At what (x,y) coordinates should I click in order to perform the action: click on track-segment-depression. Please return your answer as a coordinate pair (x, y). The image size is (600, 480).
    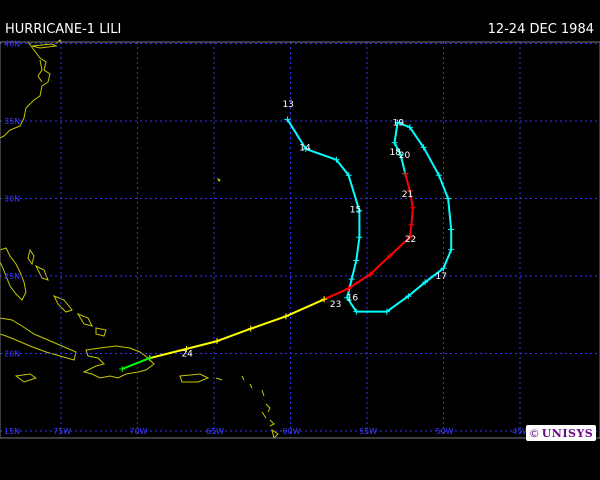
    Looking at the image, I should click on (136, 363).